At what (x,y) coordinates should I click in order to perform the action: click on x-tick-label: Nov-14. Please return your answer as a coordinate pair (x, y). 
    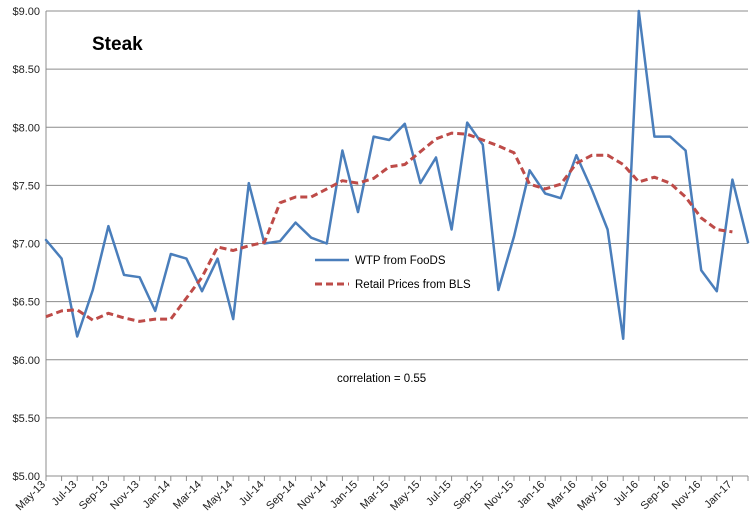
    Looking at the image, I should click on (312, 496).